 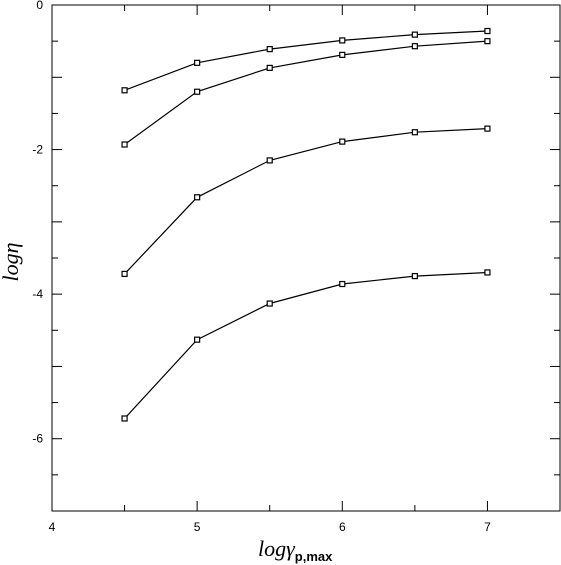 I want to click on y-tick-label: -4, so click(x=37, y=294).